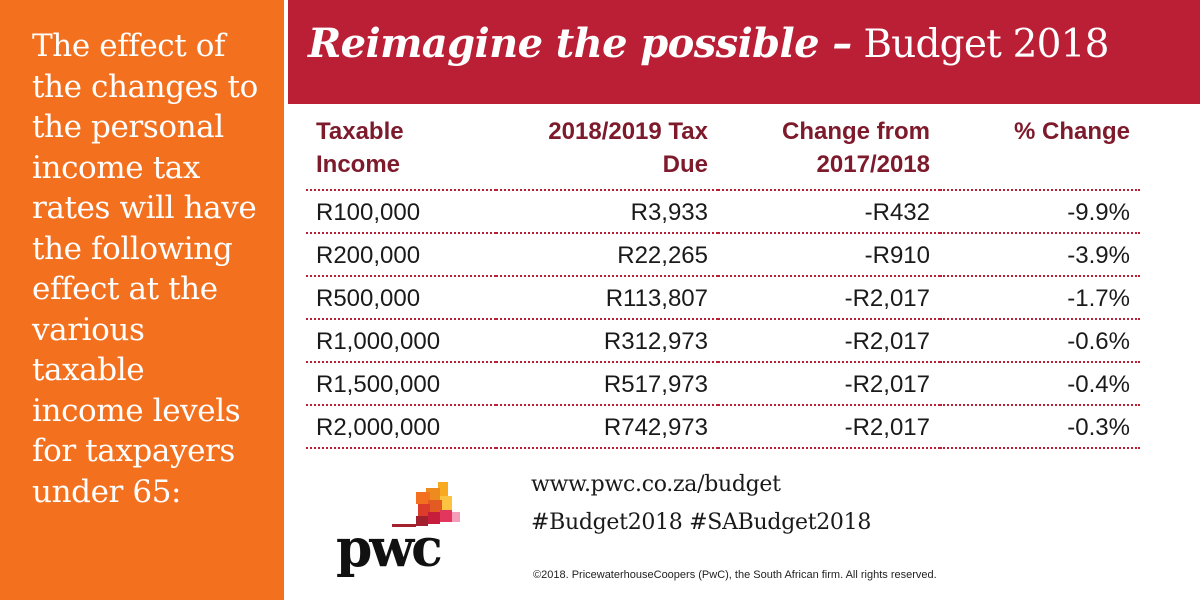 The height and width of the screenshot is (600, 1200). I want to click on tax-due-cell: R517,973, so click(607, 384).